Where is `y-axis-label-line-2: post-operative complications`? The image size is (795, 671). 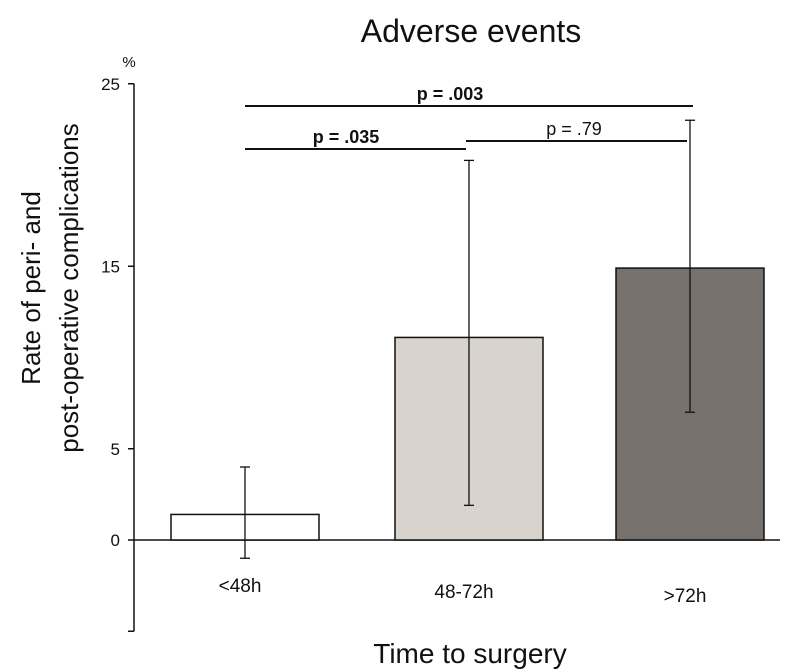
y-axis-label-line-2: post-operative complications is located at coordinates (69, 288).